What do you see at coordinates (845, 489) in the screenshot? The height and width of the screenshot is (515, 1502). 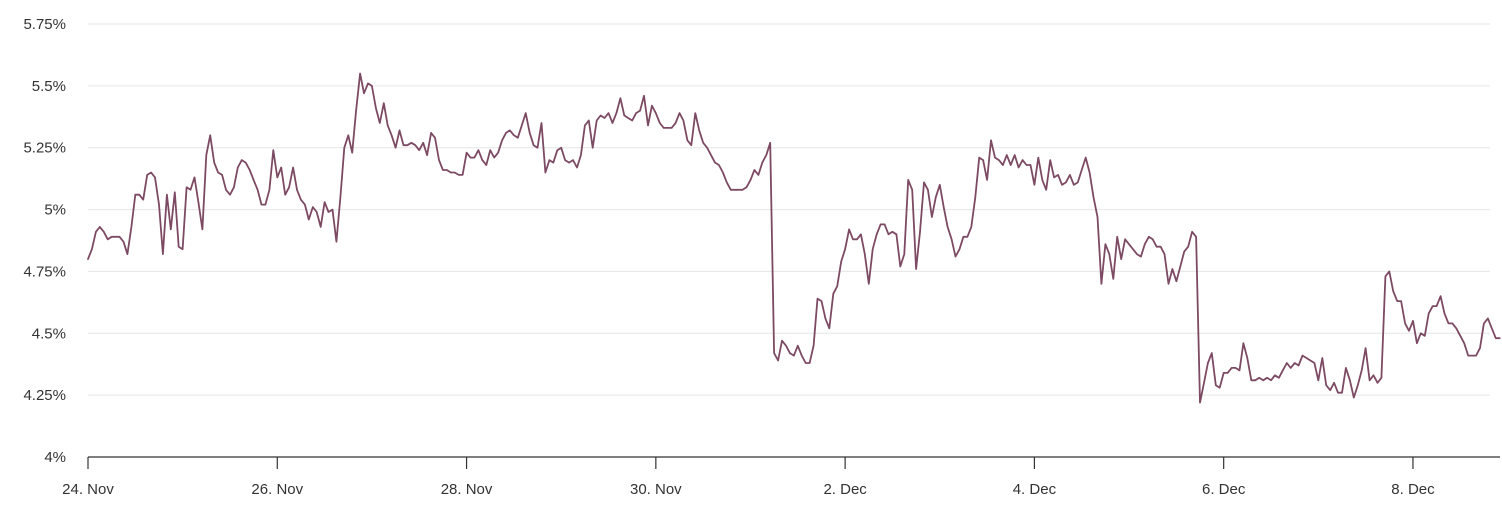 I see `x-tick-label: 2. Dec` at bounding box center [845, 489].